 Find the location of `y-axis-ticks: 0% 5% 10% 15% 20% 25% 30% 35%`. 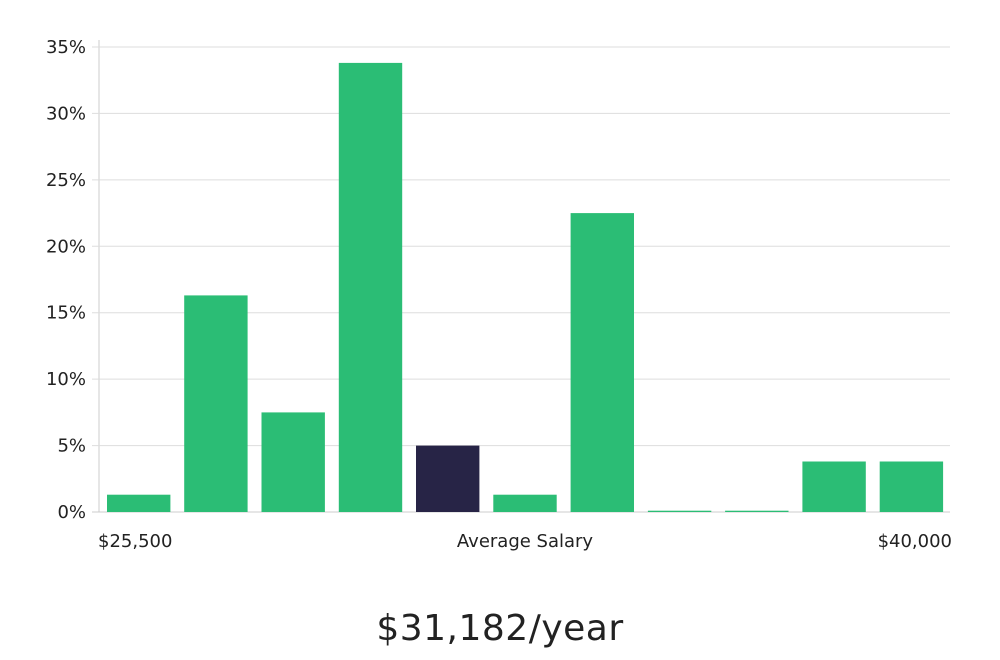

y-axis-ticks: 0% 5% 10% 15% 20% 25% 30% 35% is located at coordinates (66, 280).